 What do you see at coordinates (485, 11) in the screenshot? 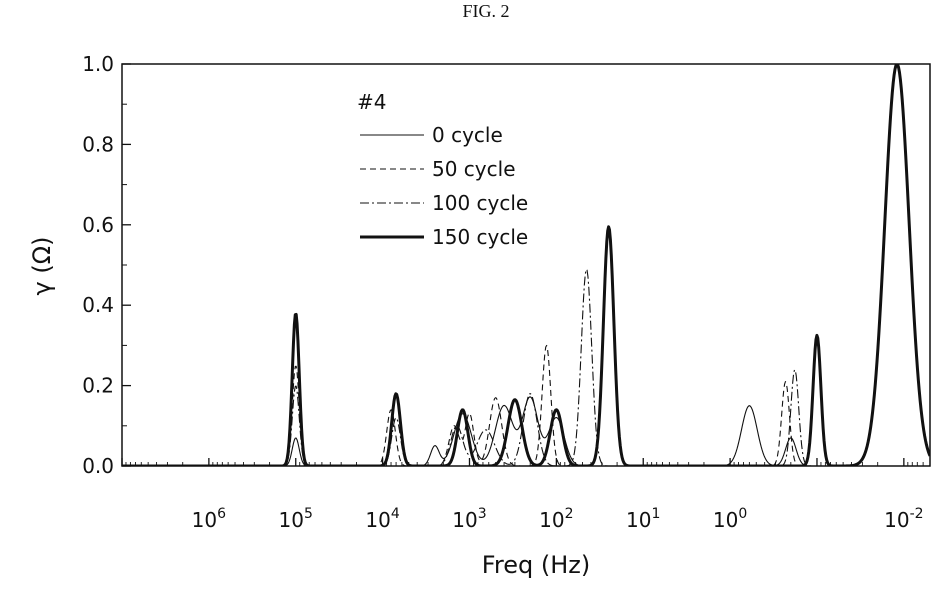
I see `figure-label: FIG. 2` at bounding box center [485, 11].